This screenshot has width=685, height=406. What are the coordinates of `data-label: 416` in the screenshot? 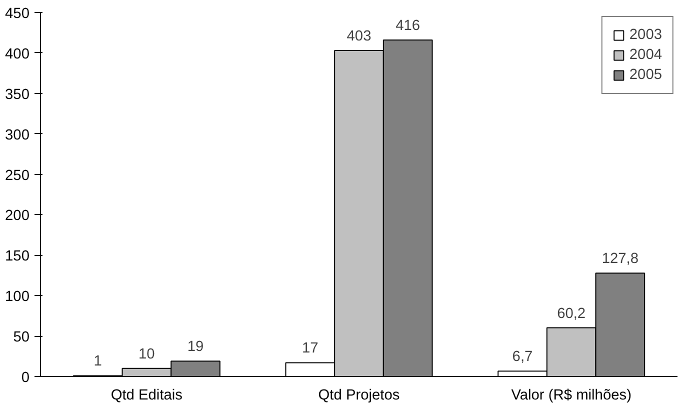 It's located at (408, 26).